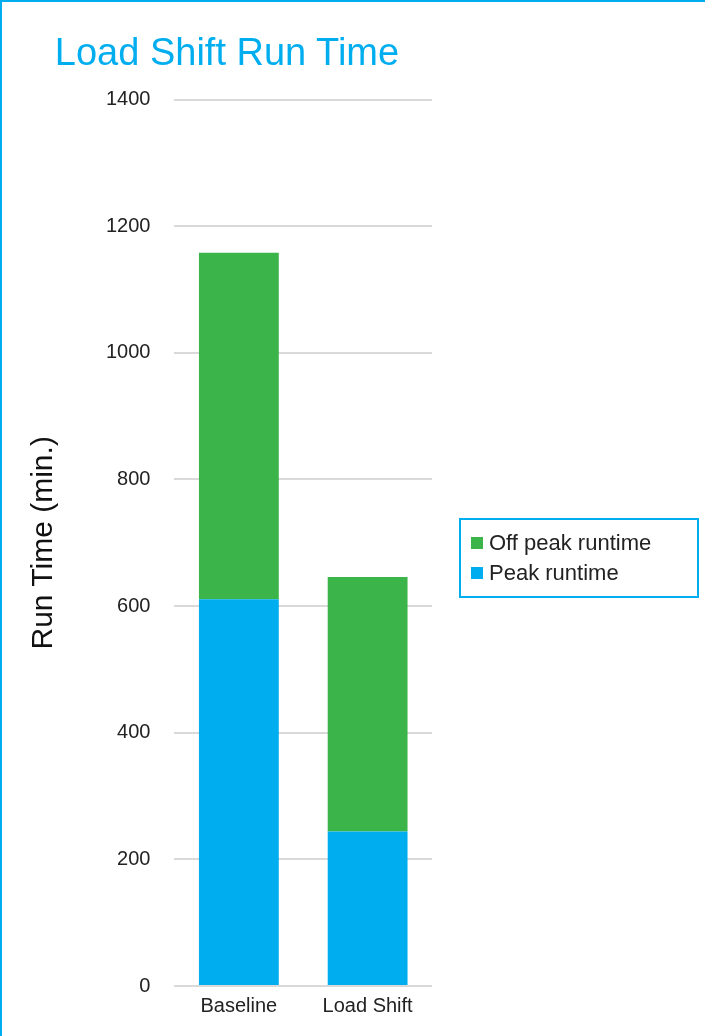 The image size is (705, 1036). Describe the element at coordinates (42, 543) in the screenshot. I see `y-axis-title: Run Time (min.)` at that location.